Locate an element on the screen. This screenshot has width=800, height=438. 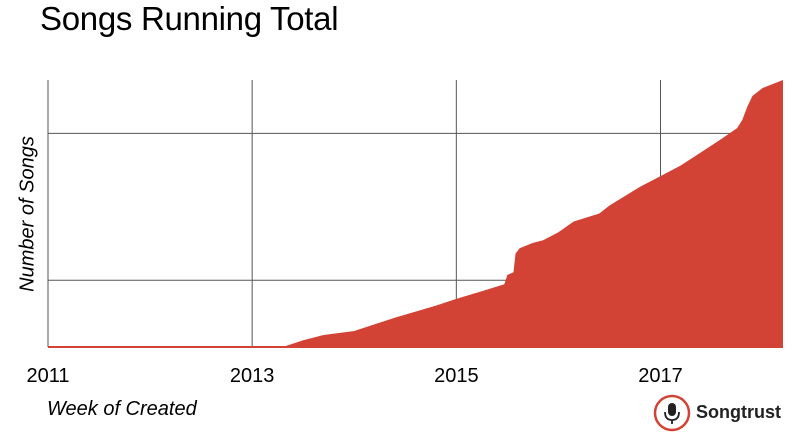
x-tick-label: 2013 is located at coordinates (252, 376).